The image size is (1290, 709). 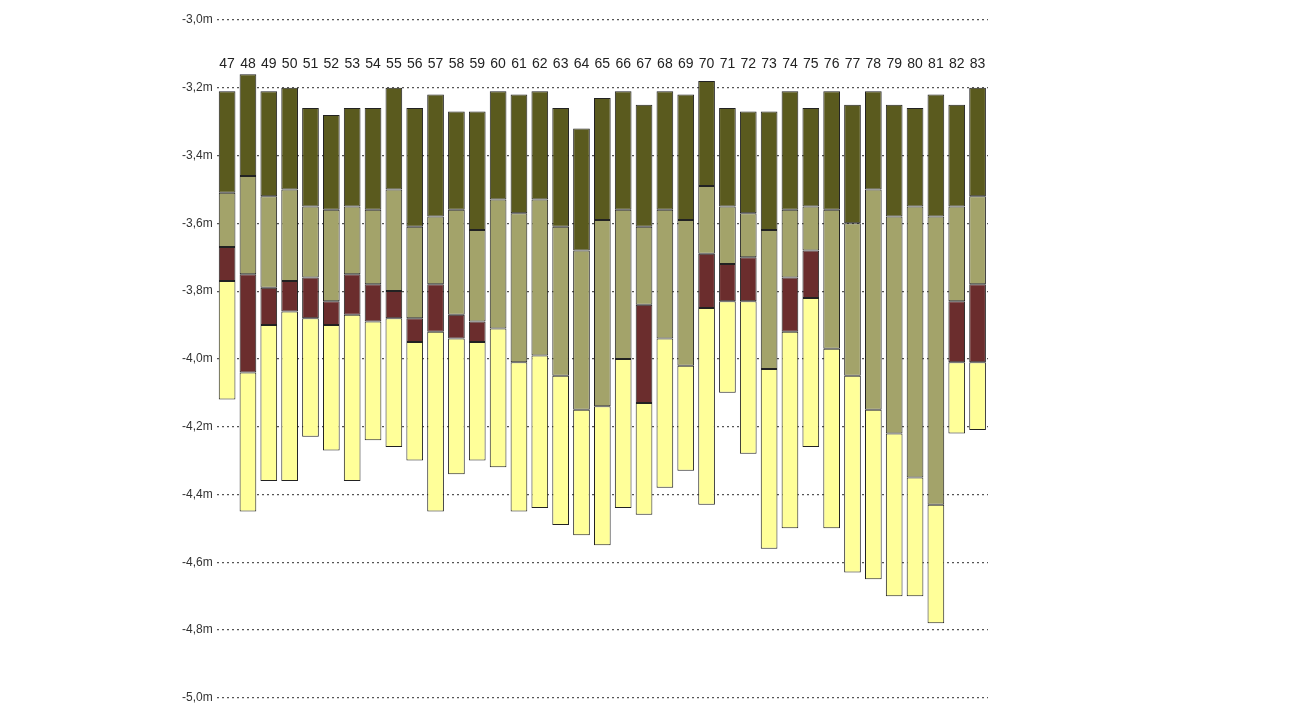 I want to click on x-tick-label: 73, so click(x=769, y=63).